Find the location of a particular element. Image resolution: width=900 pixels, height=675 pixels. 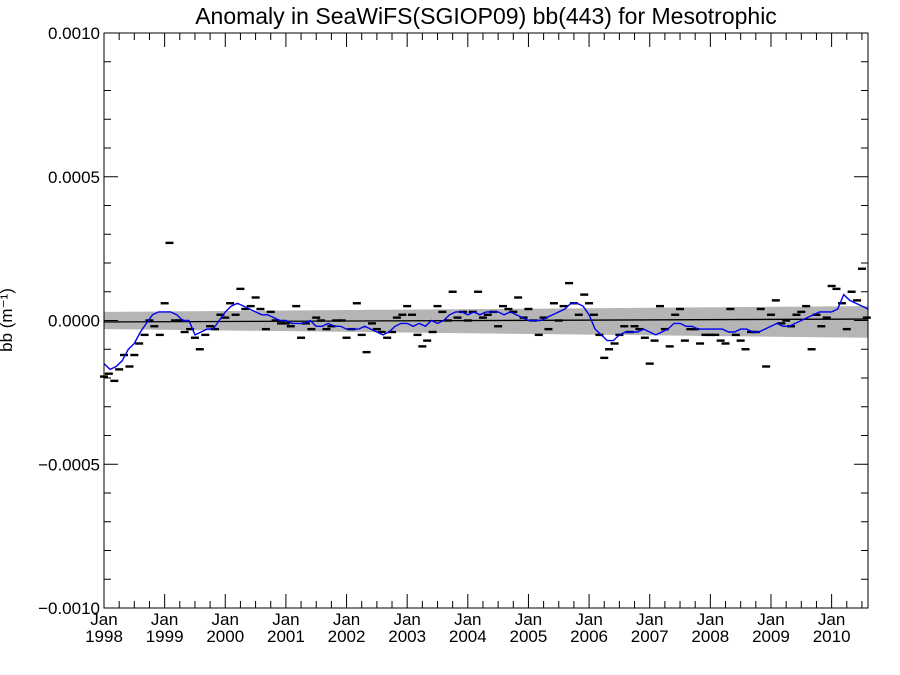

x-tick-year-label: 2009 is located at coordinates (771, 636).